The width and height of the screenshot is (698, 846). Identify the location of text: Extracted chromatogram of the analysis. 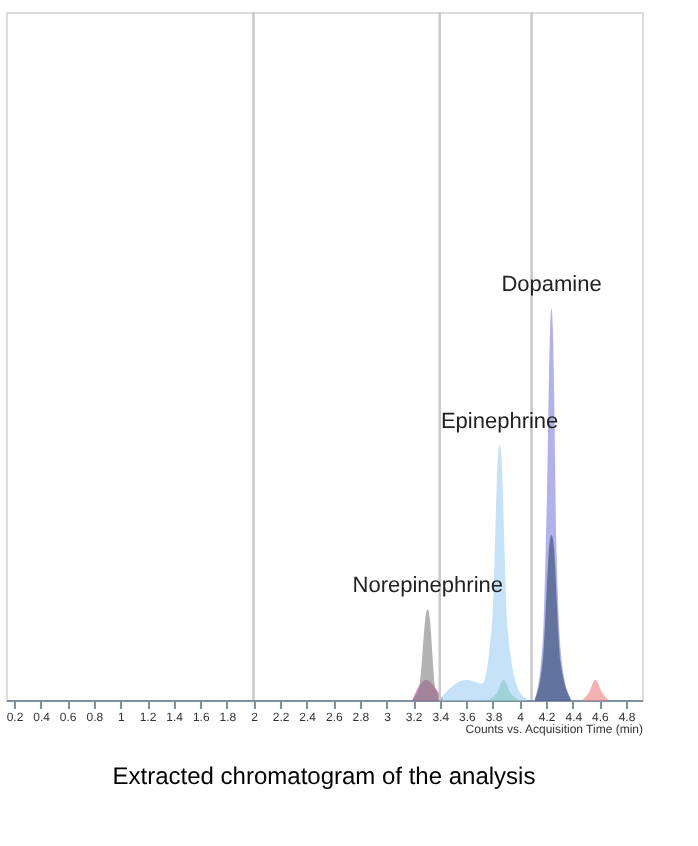
(324, 776).